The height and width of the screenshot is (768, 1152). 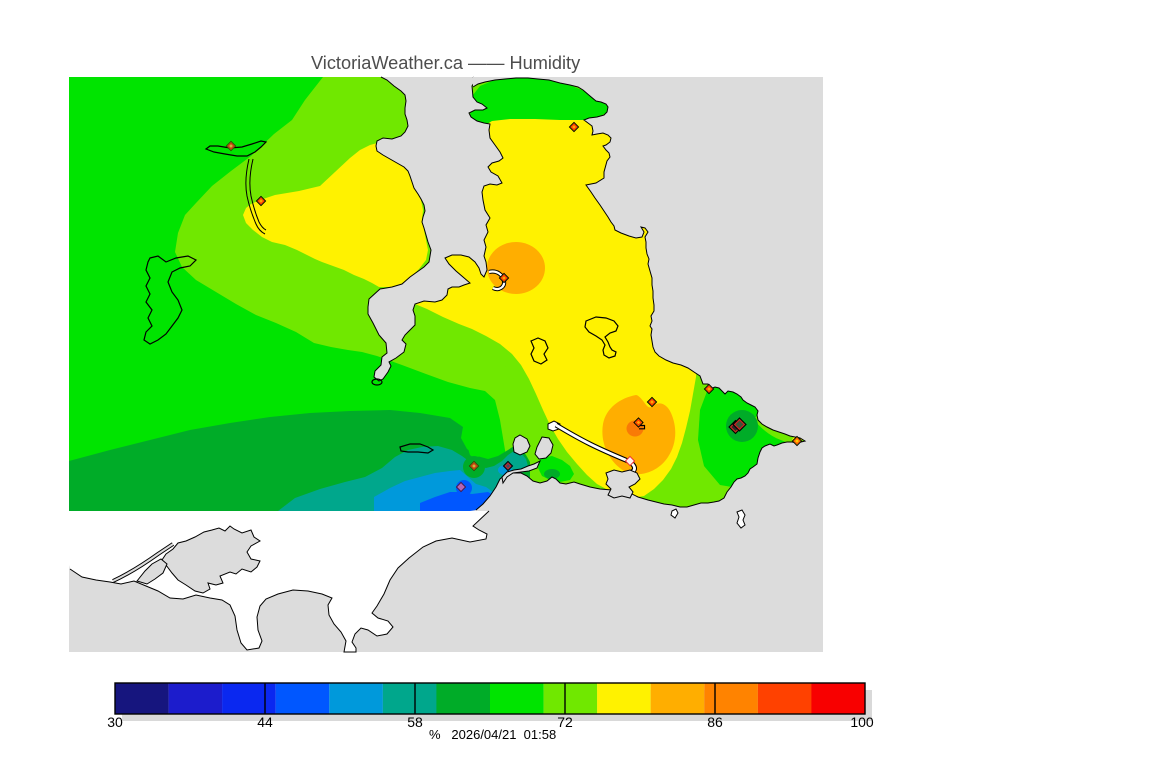 What do you see at coordinates (715, 722) in the screenshot?
I see `svg-text: 86` at bounding box center [715, 722].